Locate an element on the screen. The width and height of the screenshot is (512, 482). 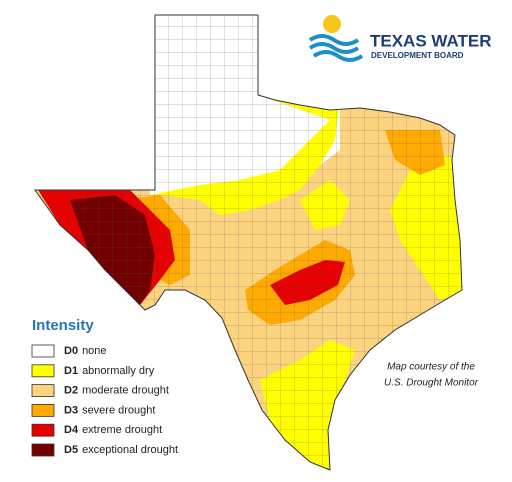
legend-entry: D2 moderate drought is located at coordinates (116, 391).